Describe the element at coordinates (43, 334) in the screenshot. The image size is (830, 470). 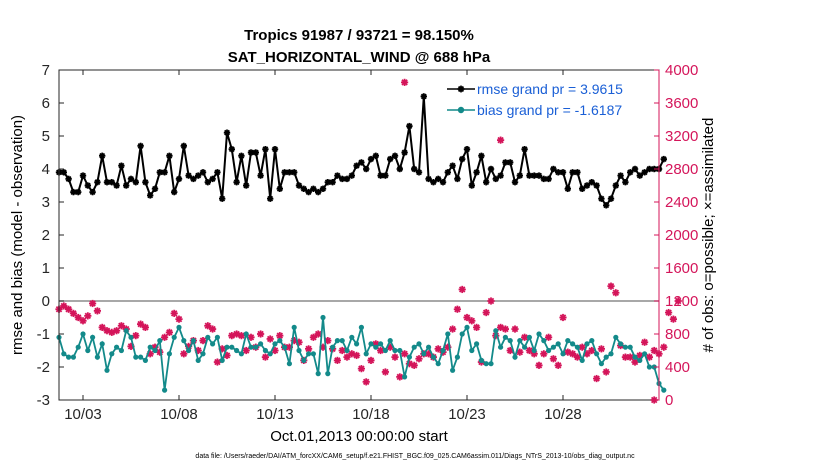
I see `left-tick-label: -1` at that location.